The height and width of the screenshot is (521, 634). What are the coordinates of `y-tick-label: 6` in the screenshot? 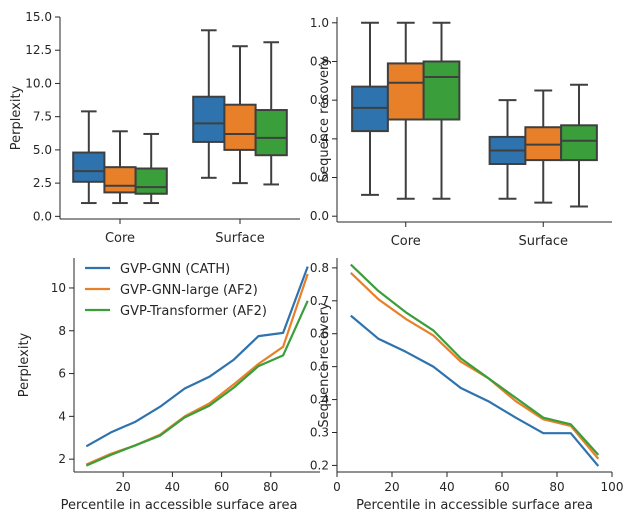 It's located at (62, 374).